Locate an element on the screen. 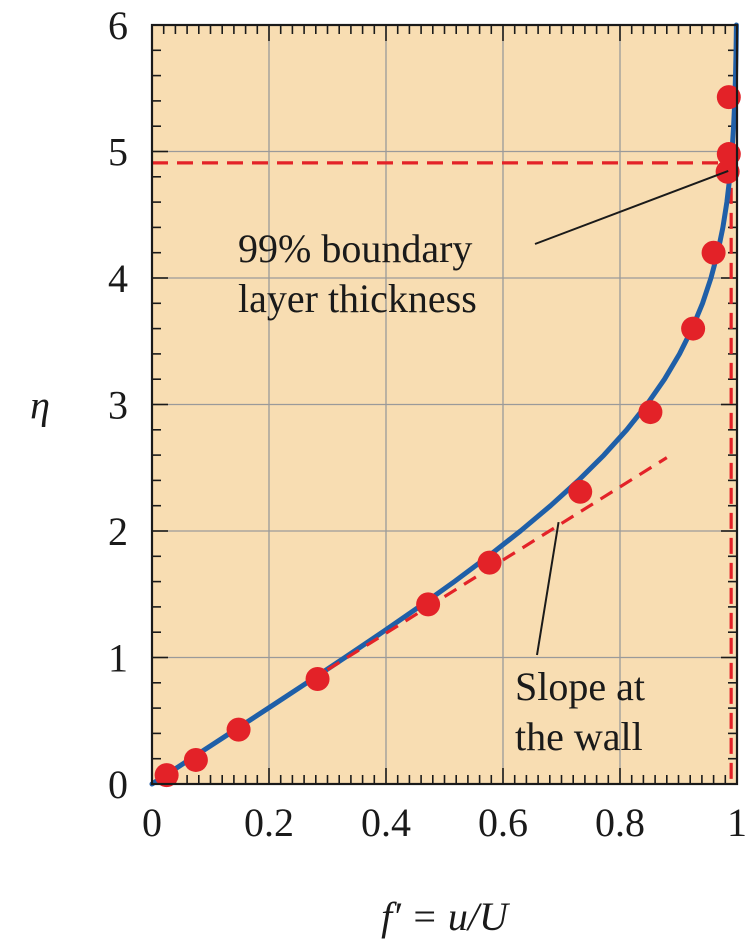 The width and height of the screenshot is (749, 951). x-tick-label: 0.2 is located at coordinates (269, 822).